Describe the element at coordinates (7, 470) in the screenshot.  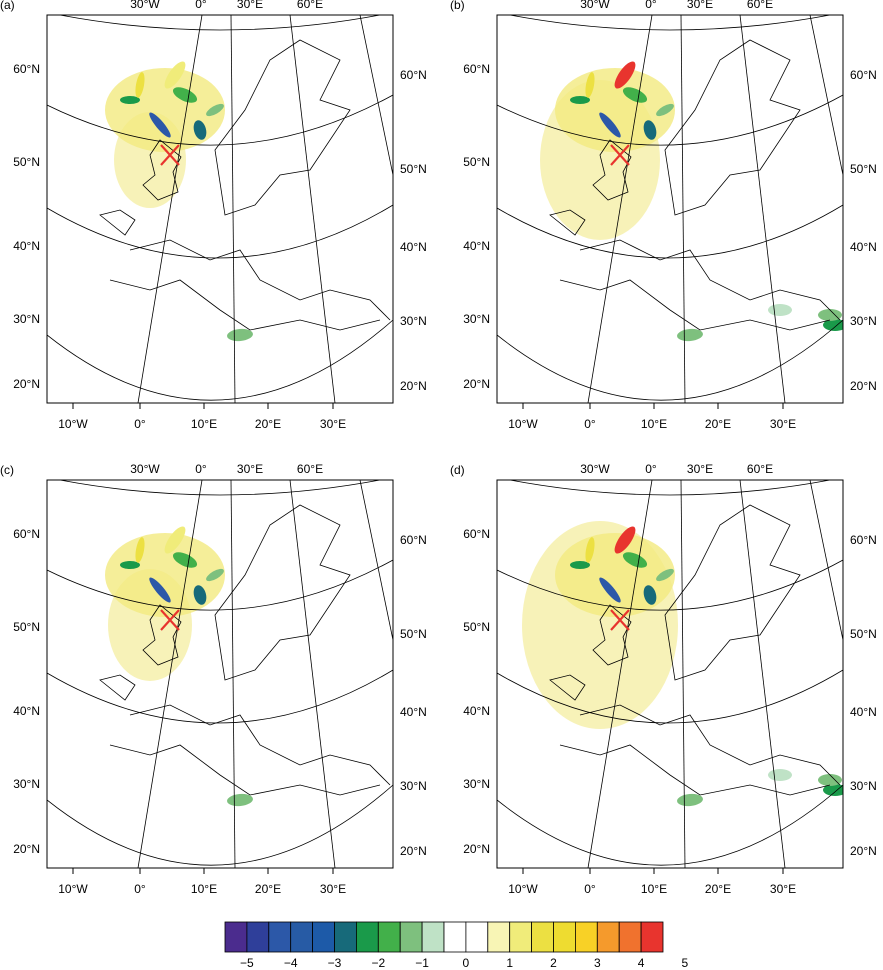
I see `panel-label: (c)` at that location.